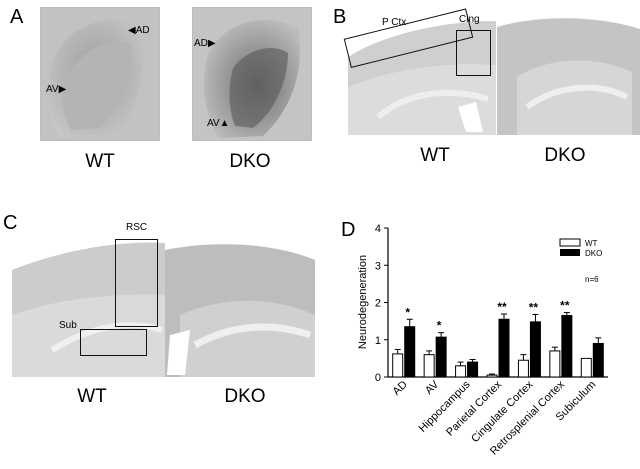 The height and width of the screenshot is (469, 640). Describe the element at coordinates (137, 227) in the screenshot. I see `roi-label-rsc: RSC` at that location.